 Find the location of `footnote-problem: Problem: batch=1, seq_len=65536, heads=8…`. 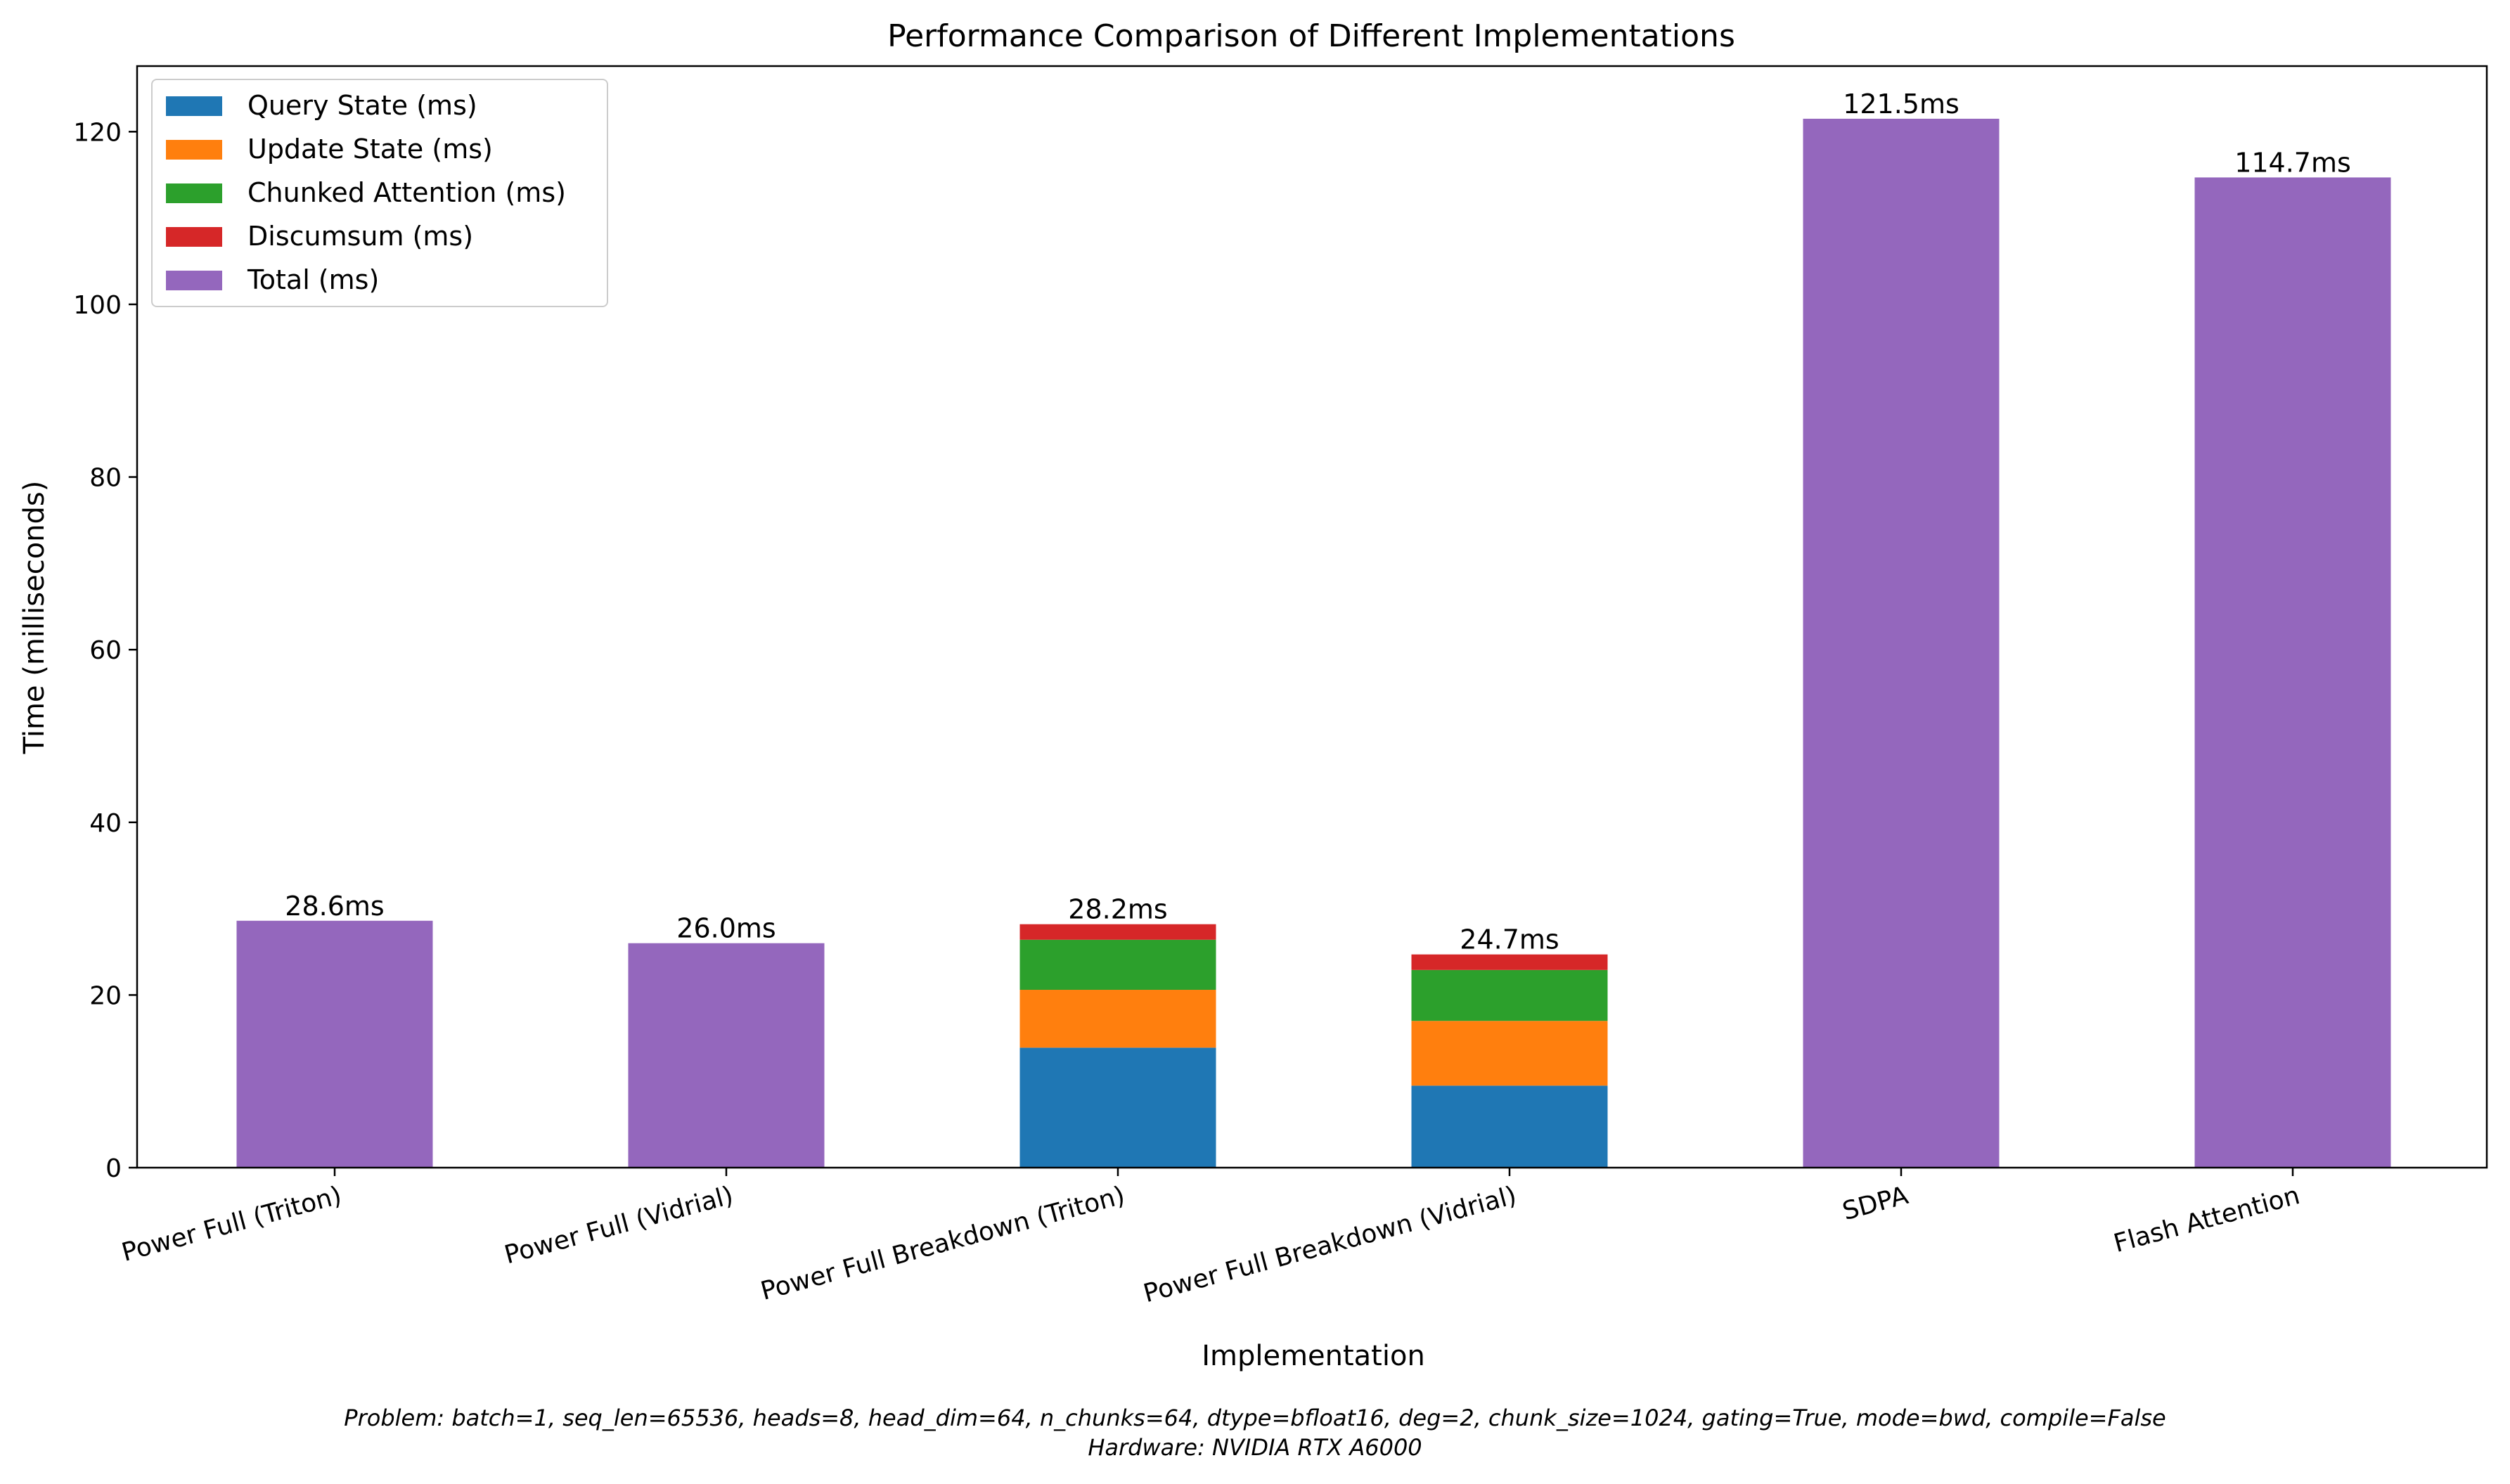

footnote-problem: Problem: batch=1, seq_len=65536, heads=8… is located at coordinates (1254, 1418).